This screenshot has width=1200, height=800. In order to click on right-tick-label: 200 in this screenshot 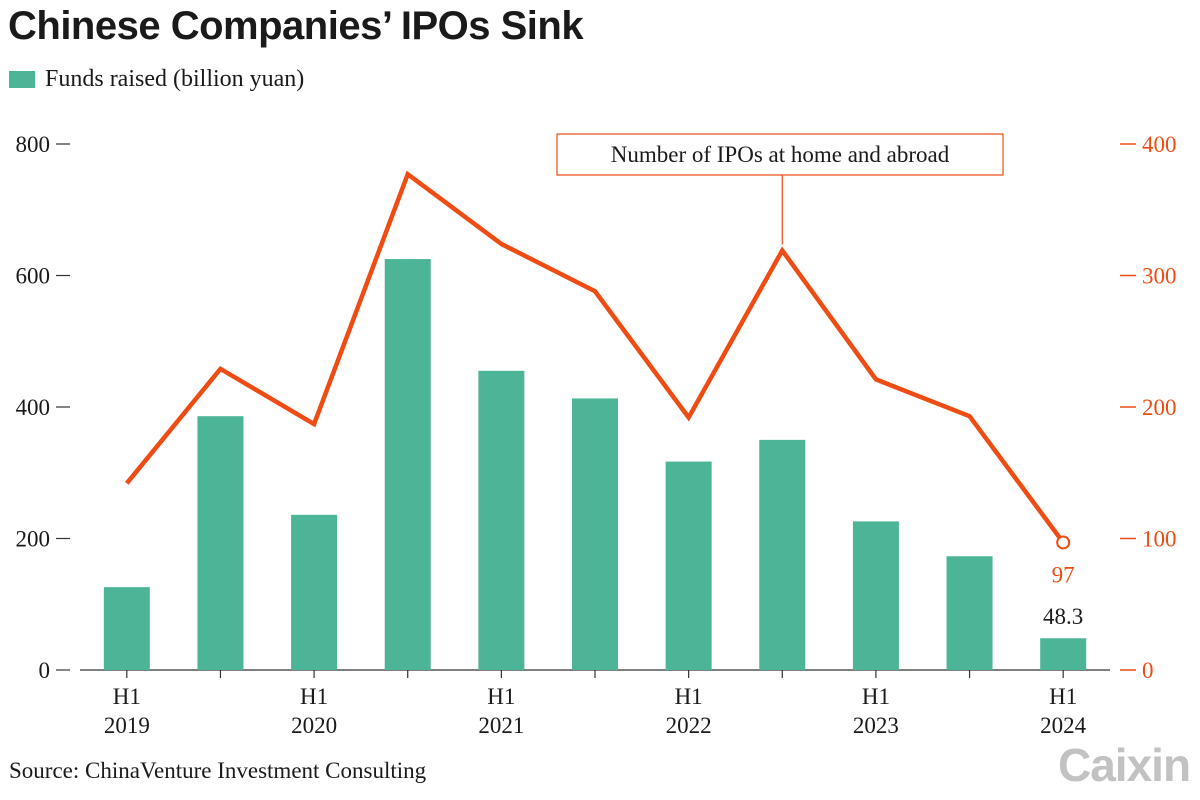, I will do `click(1159, 407)`.